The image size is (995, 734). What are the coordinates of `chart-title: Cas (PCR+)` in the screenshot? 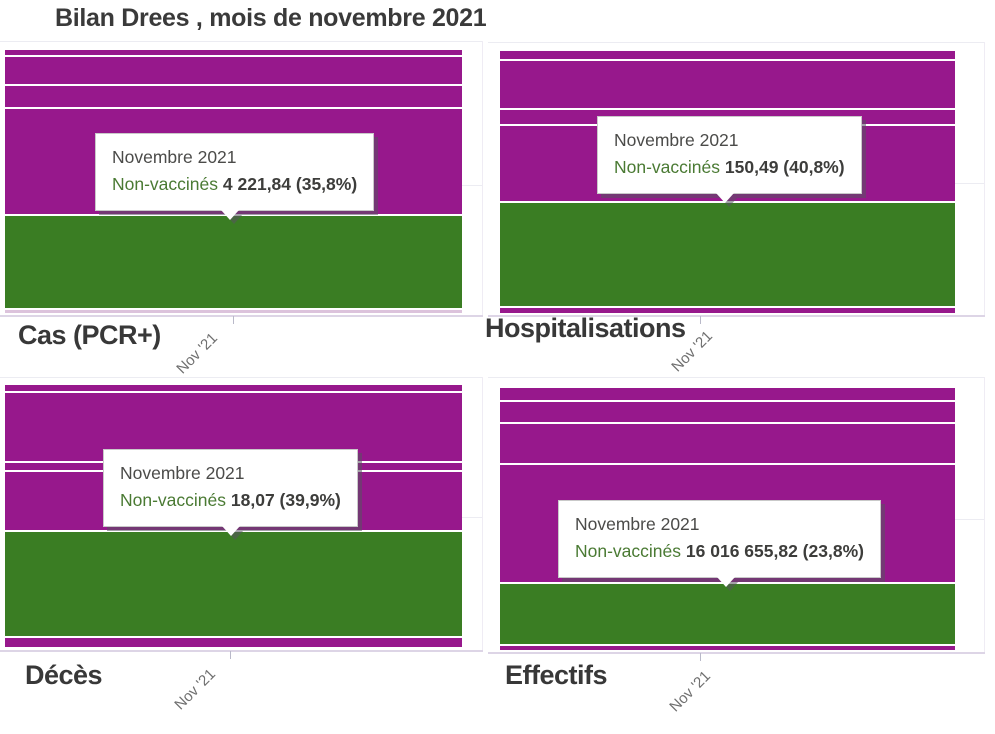 It's located at (89, 335).